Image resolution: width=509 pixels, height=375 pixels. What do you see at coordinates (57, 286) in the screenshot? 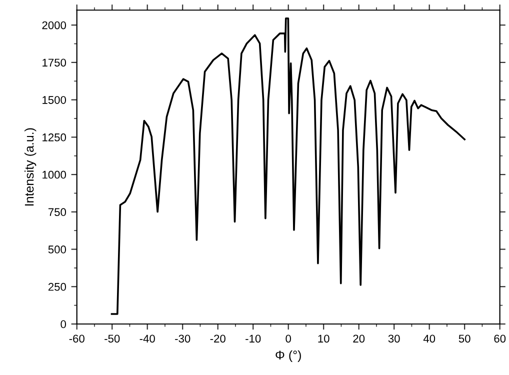
I see `y-tick-label: 250` at bounding box center [57, 286].